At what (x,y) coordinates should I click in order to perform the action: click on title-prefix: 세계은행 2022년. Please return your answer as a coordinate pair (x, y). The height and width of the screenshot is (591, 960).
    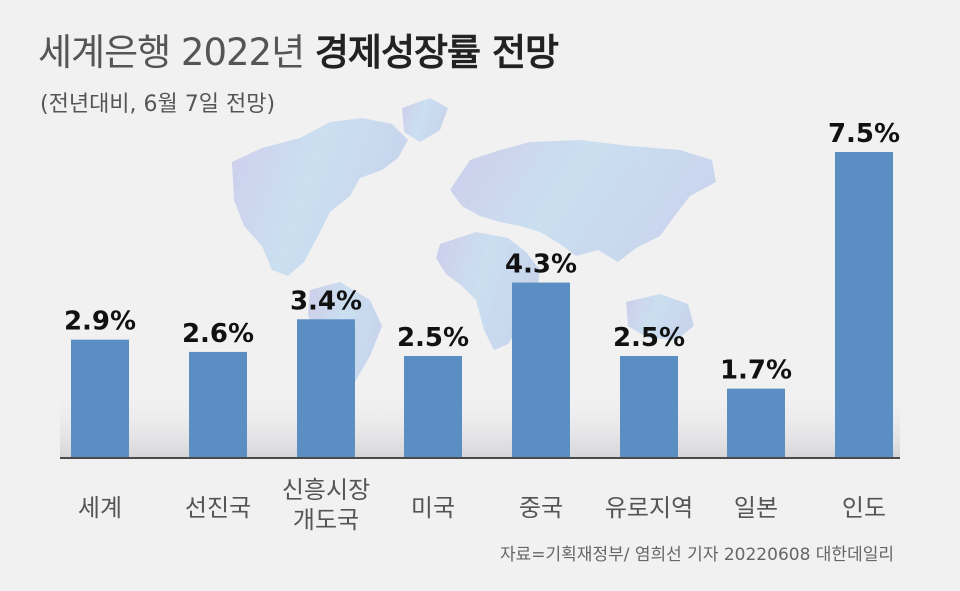
    Looking at the image, I should click on (171, 52).